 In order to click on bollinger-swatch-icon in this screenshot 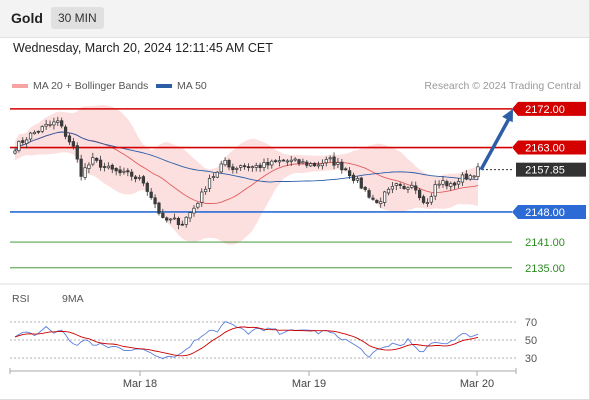, I will do `click(20, 86)`.